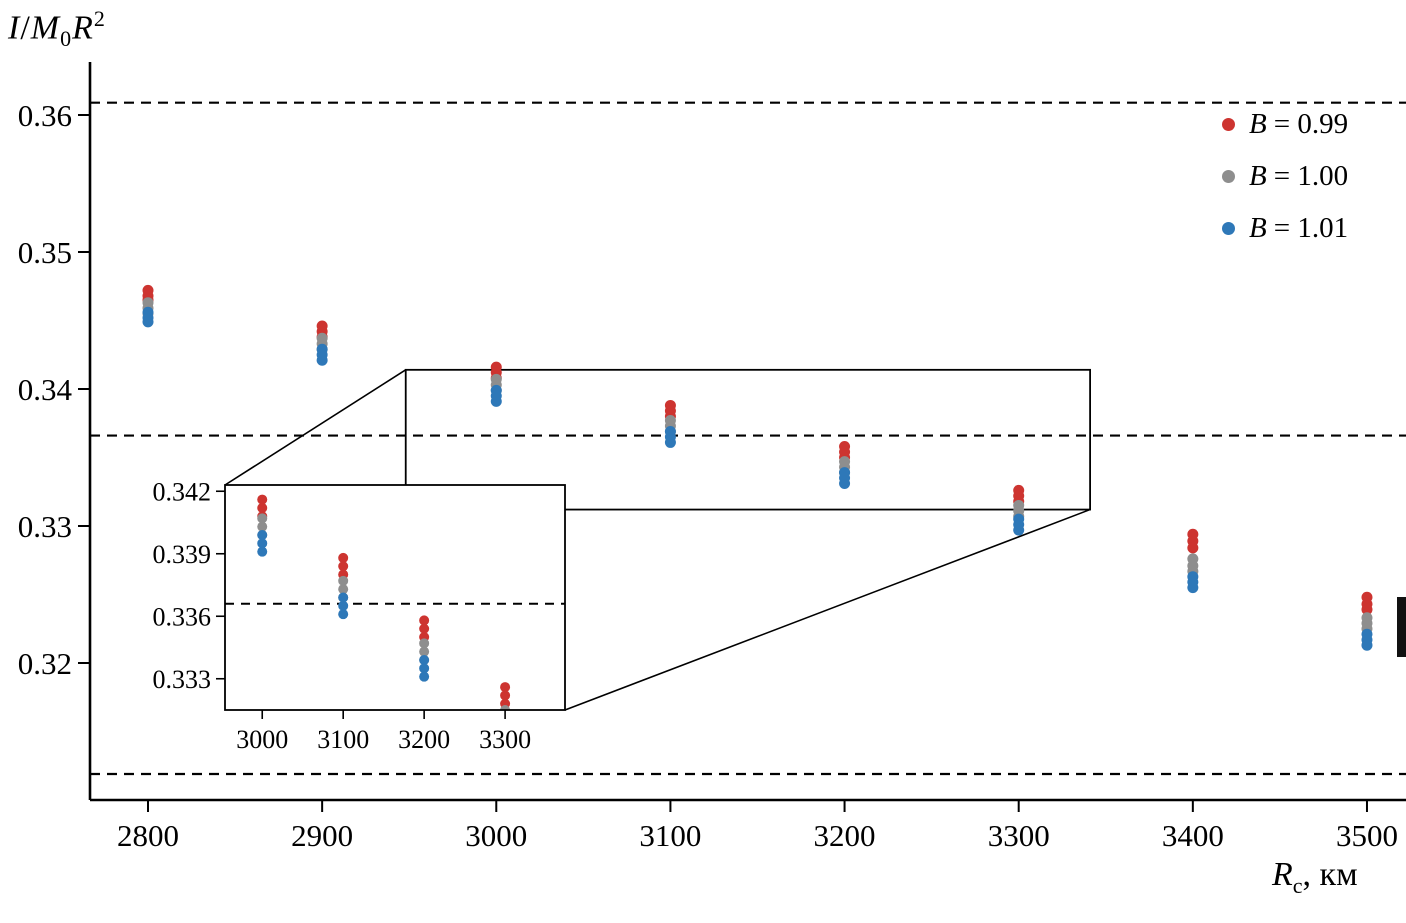 This screenshot has height=923, width=1406. I want to click on legend: B = 0.99 B = 1.00 B = 1.01, so click(1285, 176).